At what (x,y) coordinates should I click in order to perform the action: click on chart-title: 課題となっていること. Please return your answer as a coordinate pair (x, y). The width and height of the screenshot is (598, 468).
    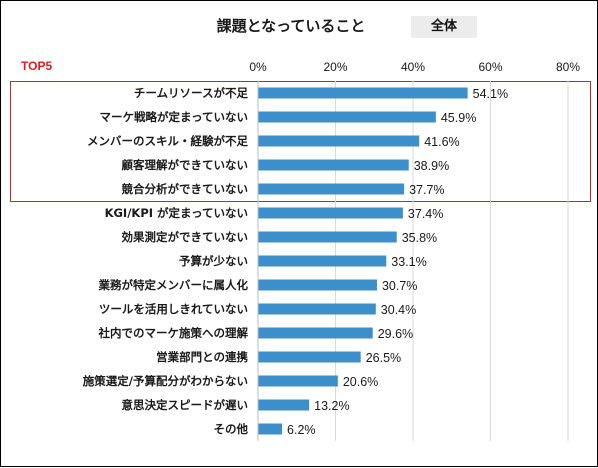
    Looking at the image, I should click on (291, 26).